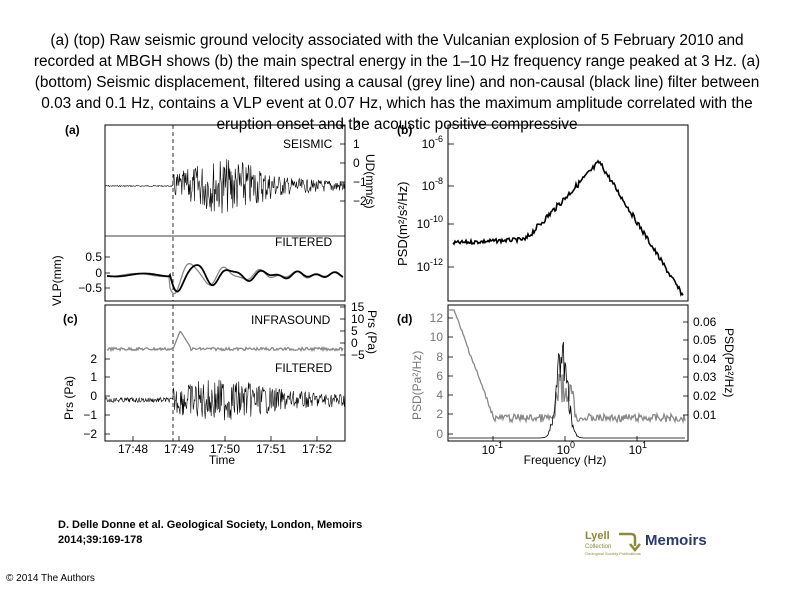  I want to click on panel-d-left-ticks: 12 10 8 6 4 2 0, so click(441, 376).